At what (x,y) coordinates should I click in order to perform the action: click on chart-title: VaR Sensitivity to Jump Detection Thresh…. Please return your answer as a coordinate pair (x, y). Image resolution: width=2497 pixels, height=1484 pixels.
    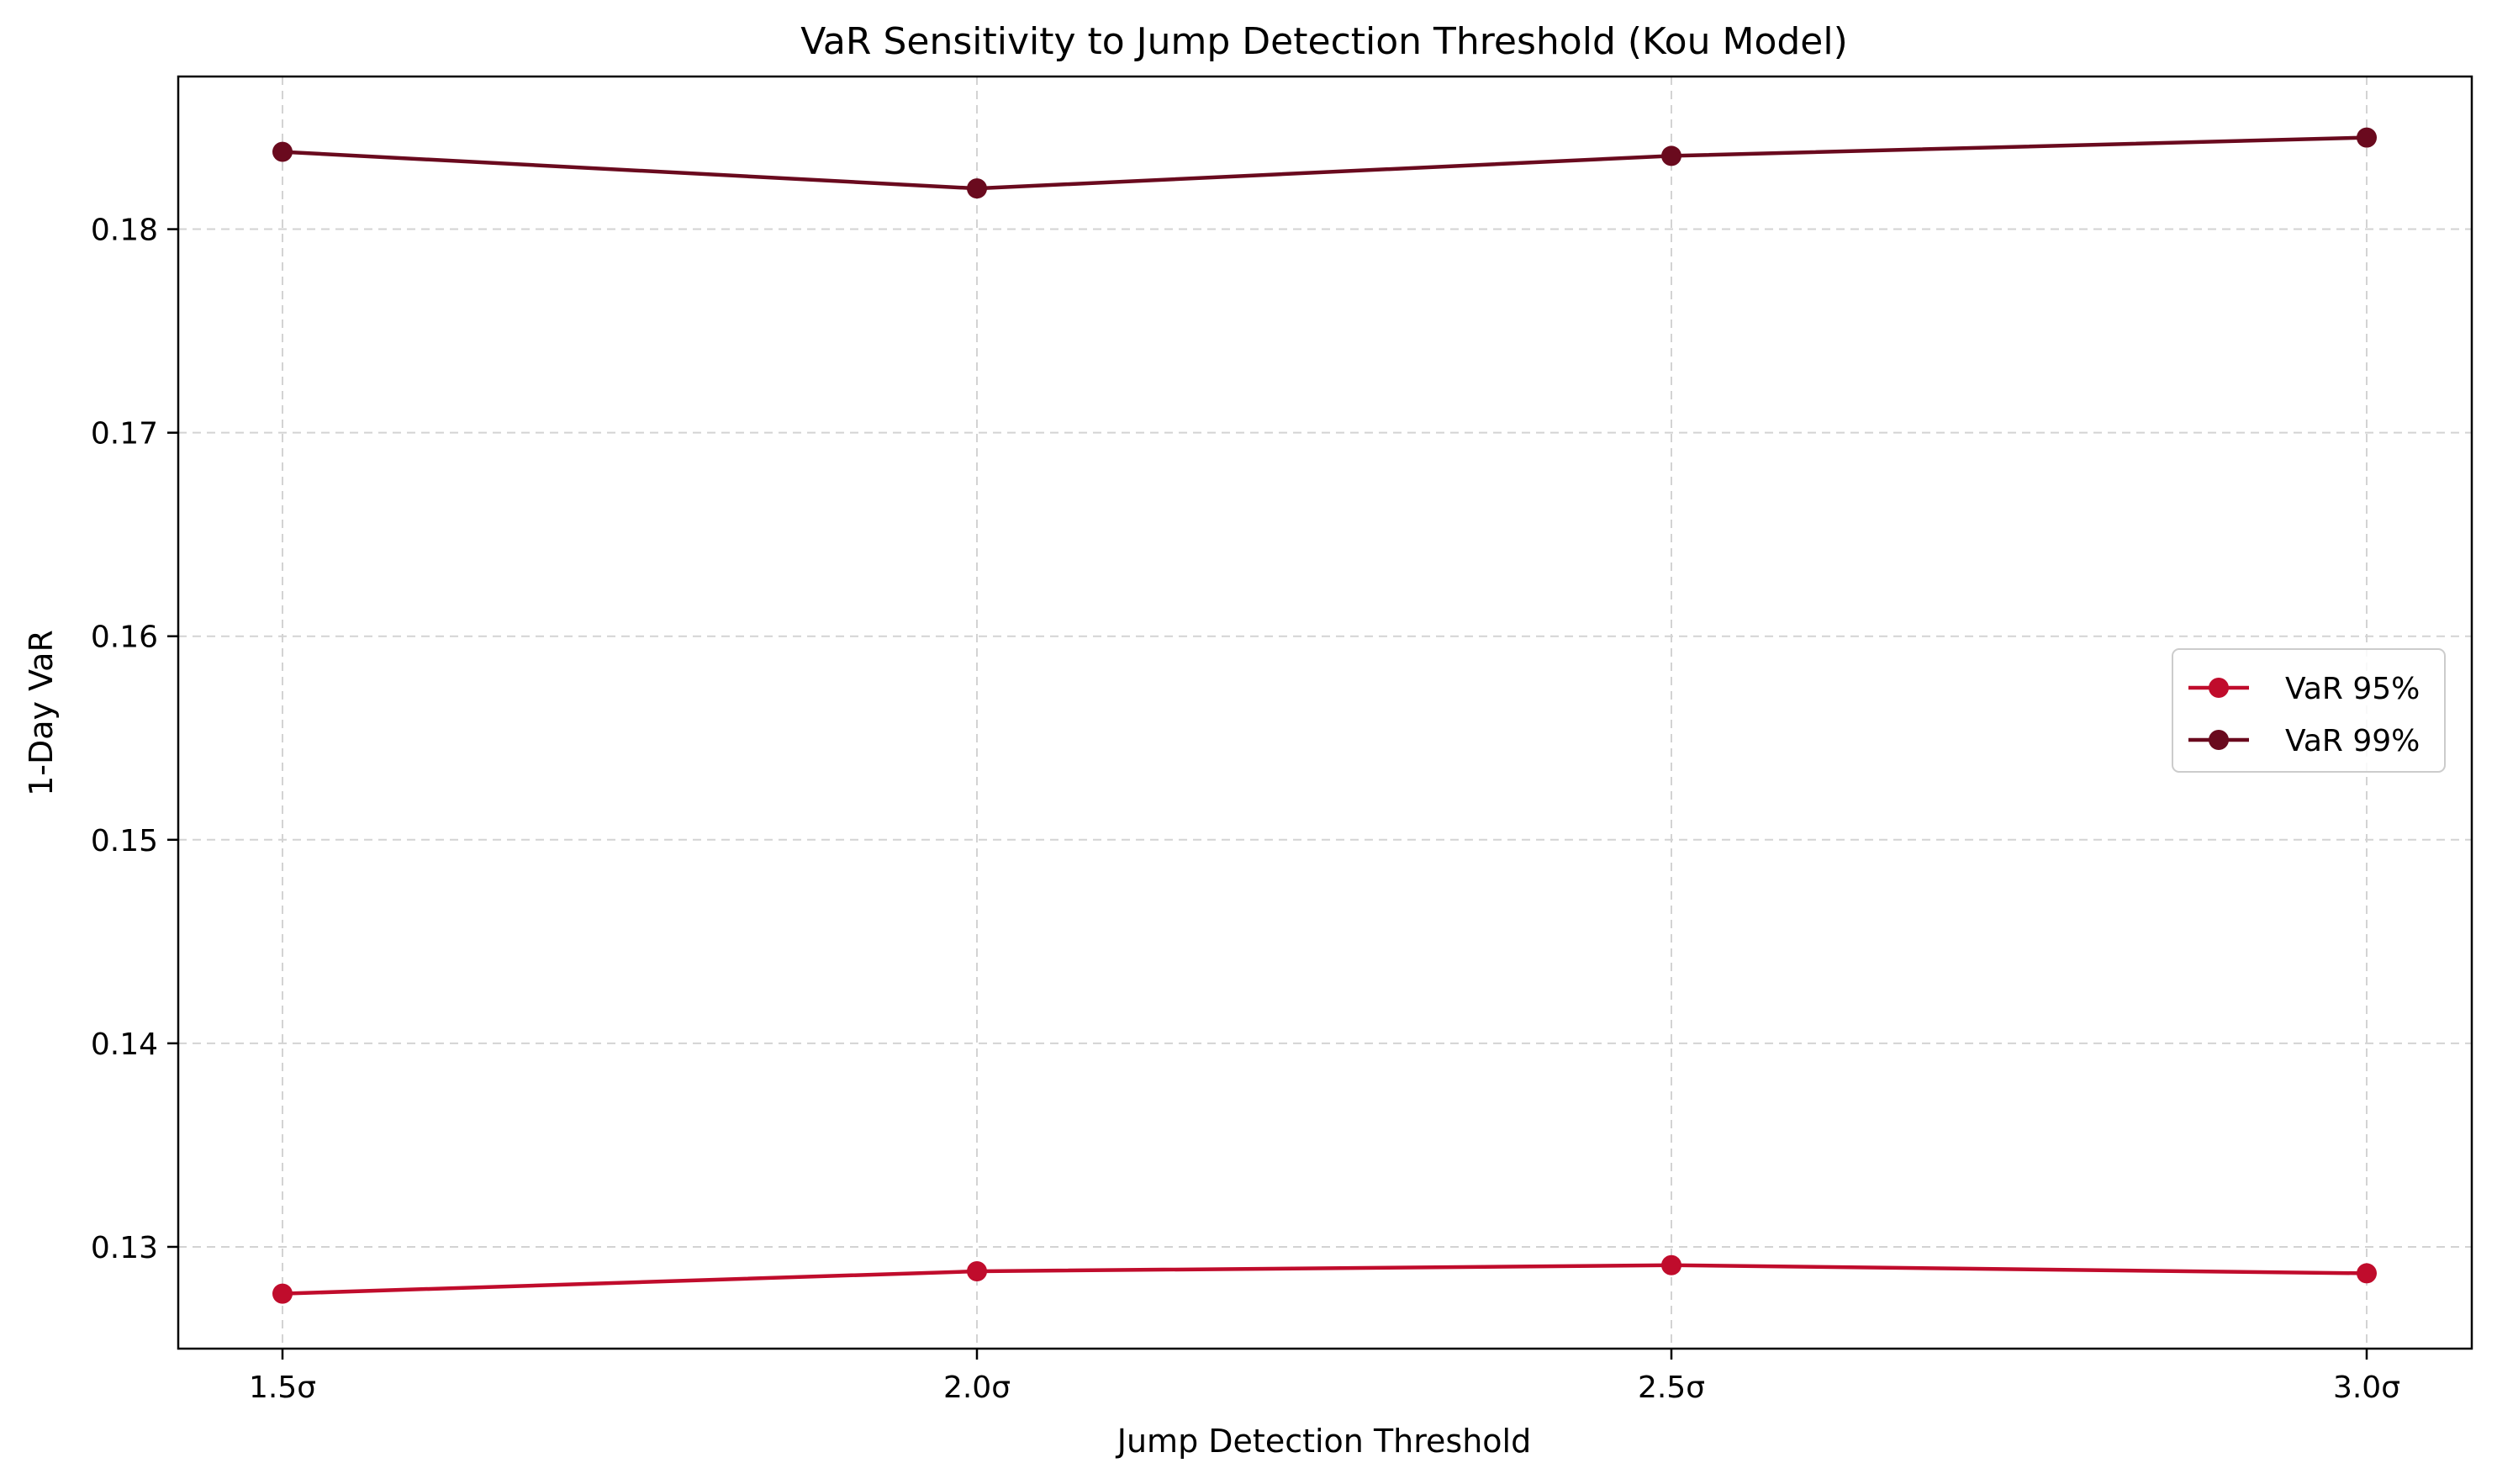
    Looking at the image, I should click on (1324, 41).